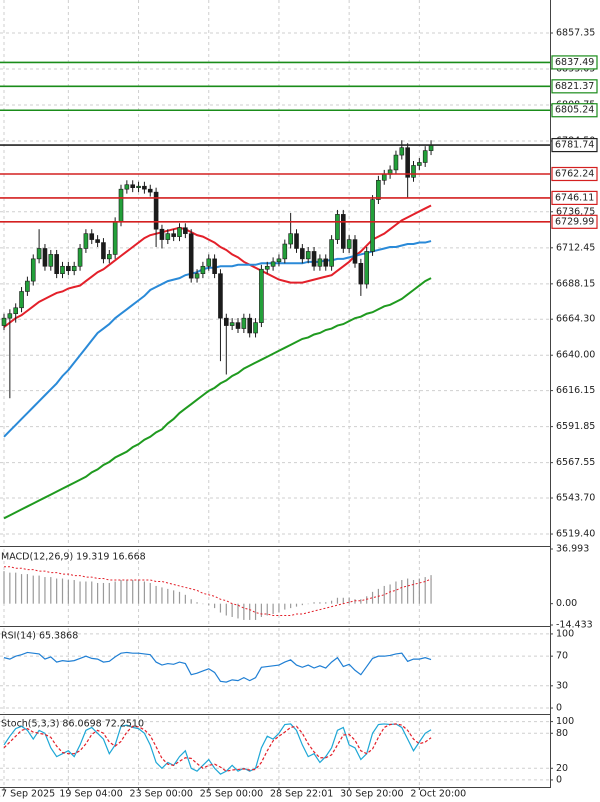  I want to click on x-tick-label: 2 Oct 20:00, so click(438, 794).